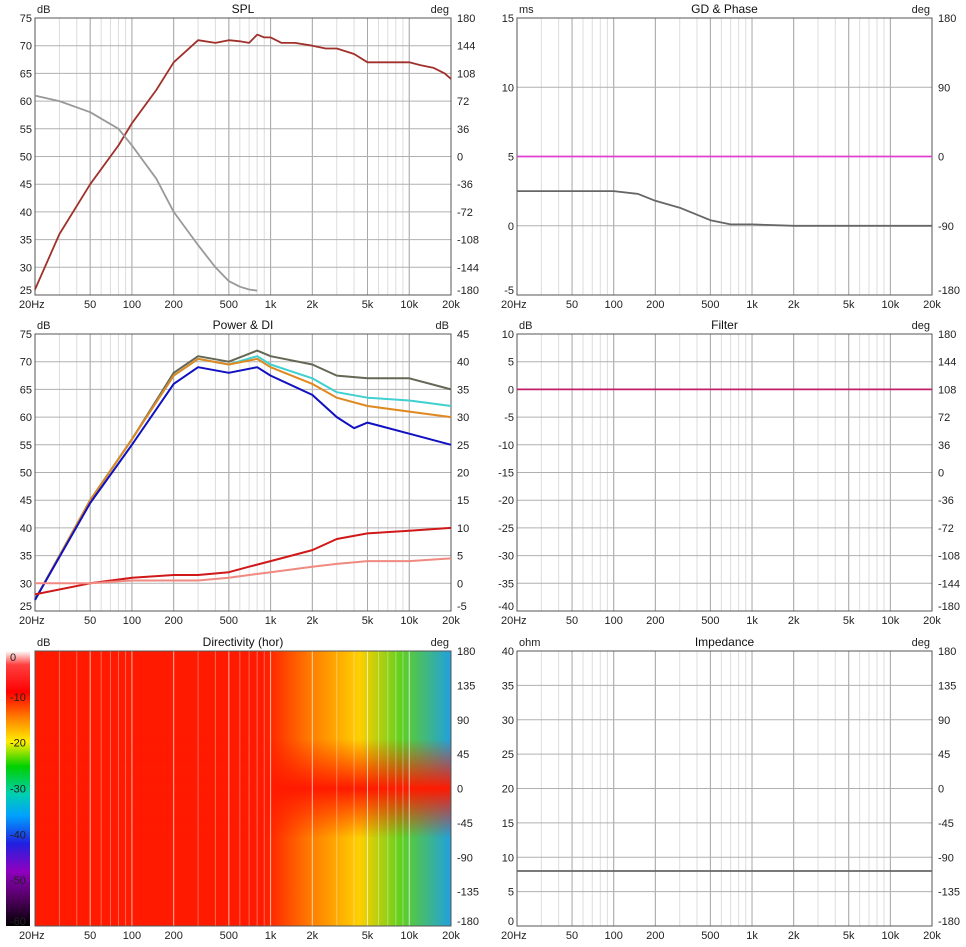 The width and height of the screenshot is (966, 947). Describe the element at coordinates (26, 74) in the screenshot. I see `y-tick-label: 65` at that location.